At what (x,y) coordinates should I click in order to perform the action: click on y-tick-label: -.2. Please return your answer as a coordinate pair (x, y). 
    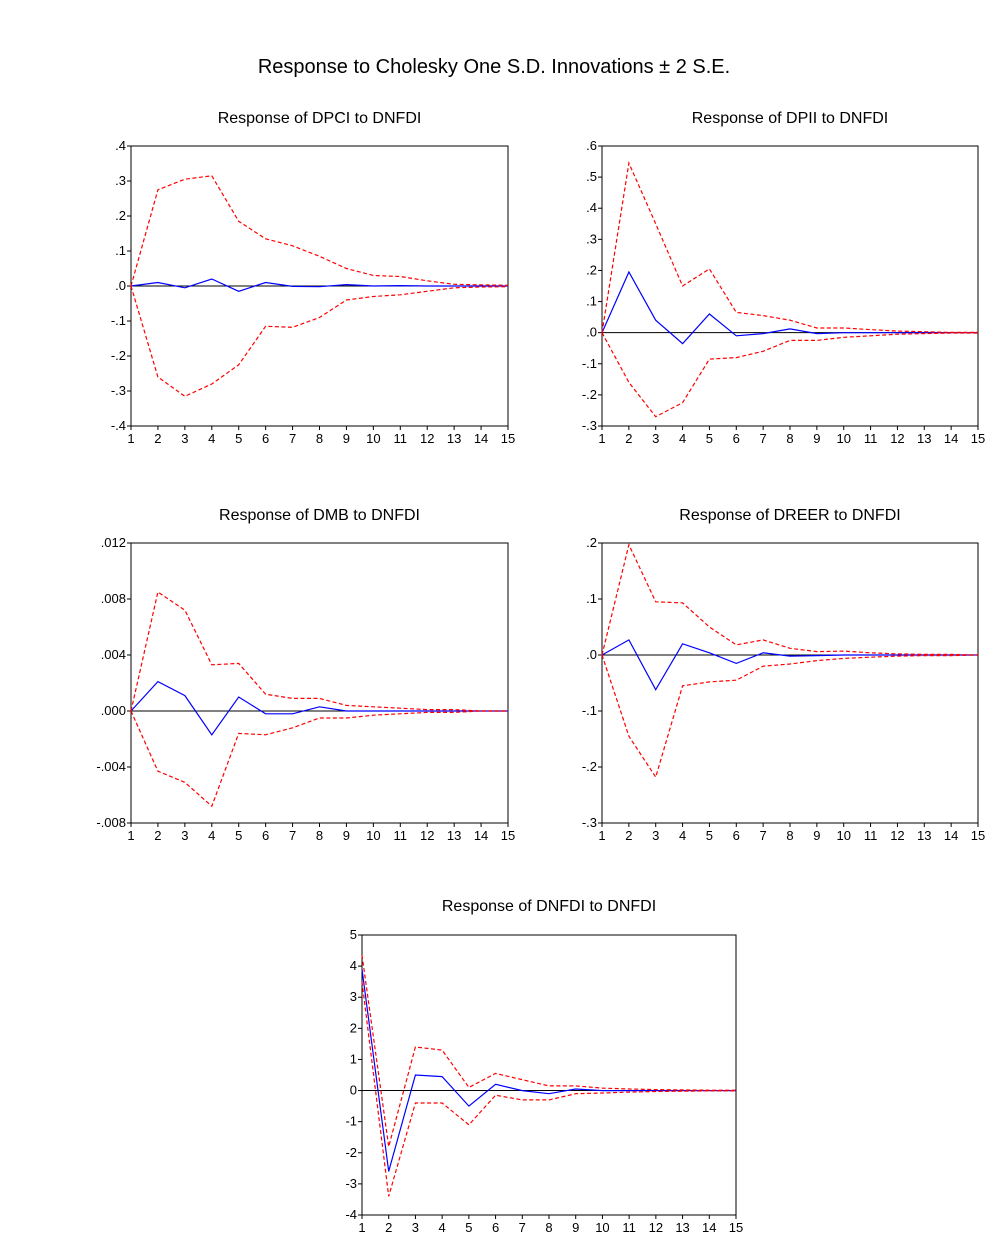
    Looking at the image, I should click on (118, 355).